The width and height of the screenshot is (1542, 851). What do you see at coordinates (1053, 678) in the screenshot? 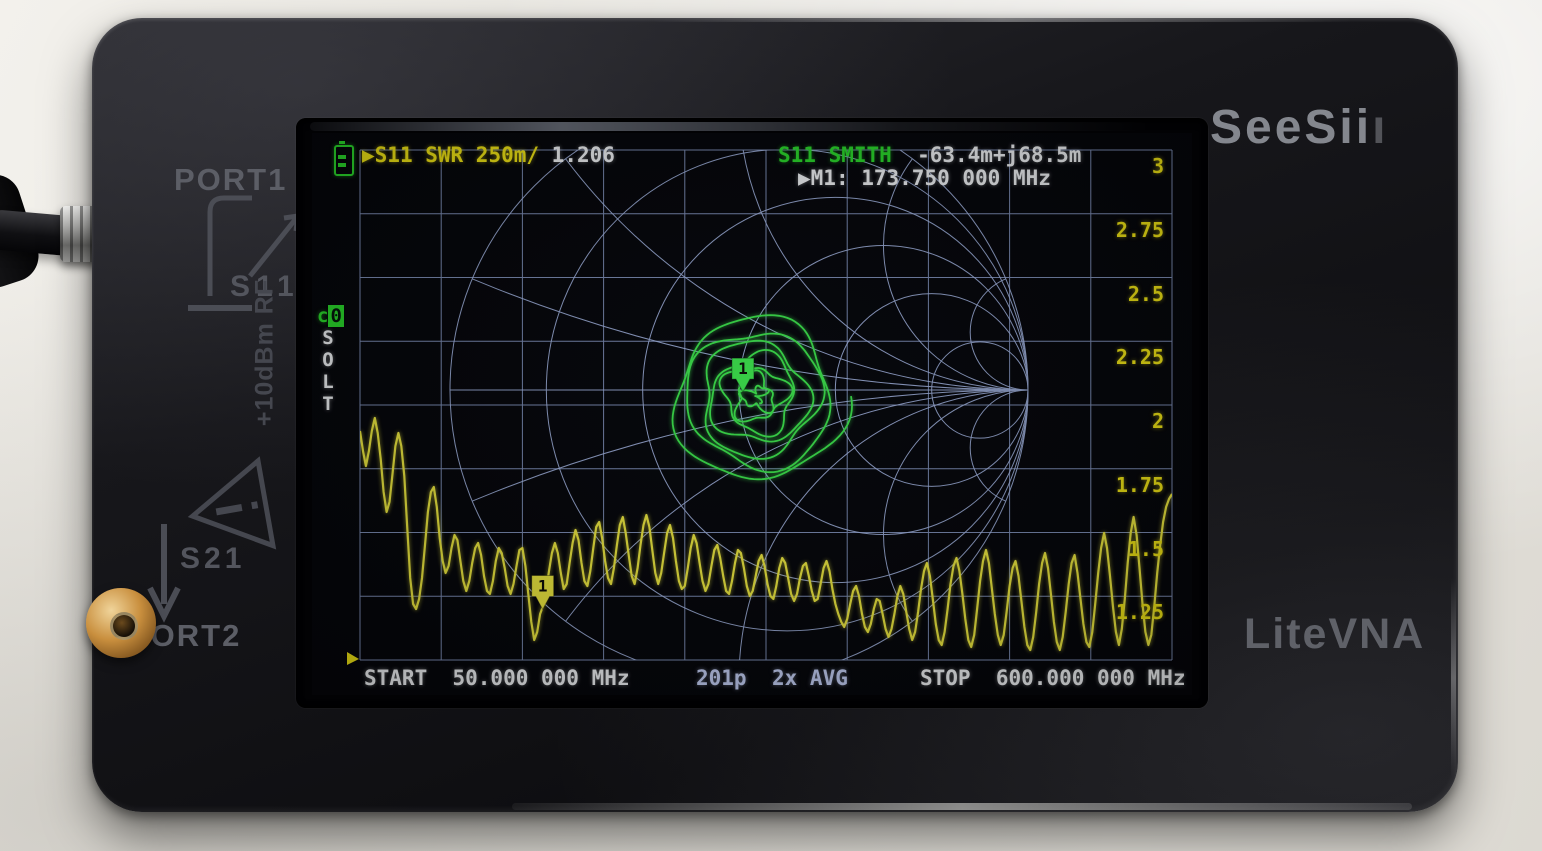
I see `stop-frequency: STOP 600.000 000 MHz` at bounding box center [1053, 678].